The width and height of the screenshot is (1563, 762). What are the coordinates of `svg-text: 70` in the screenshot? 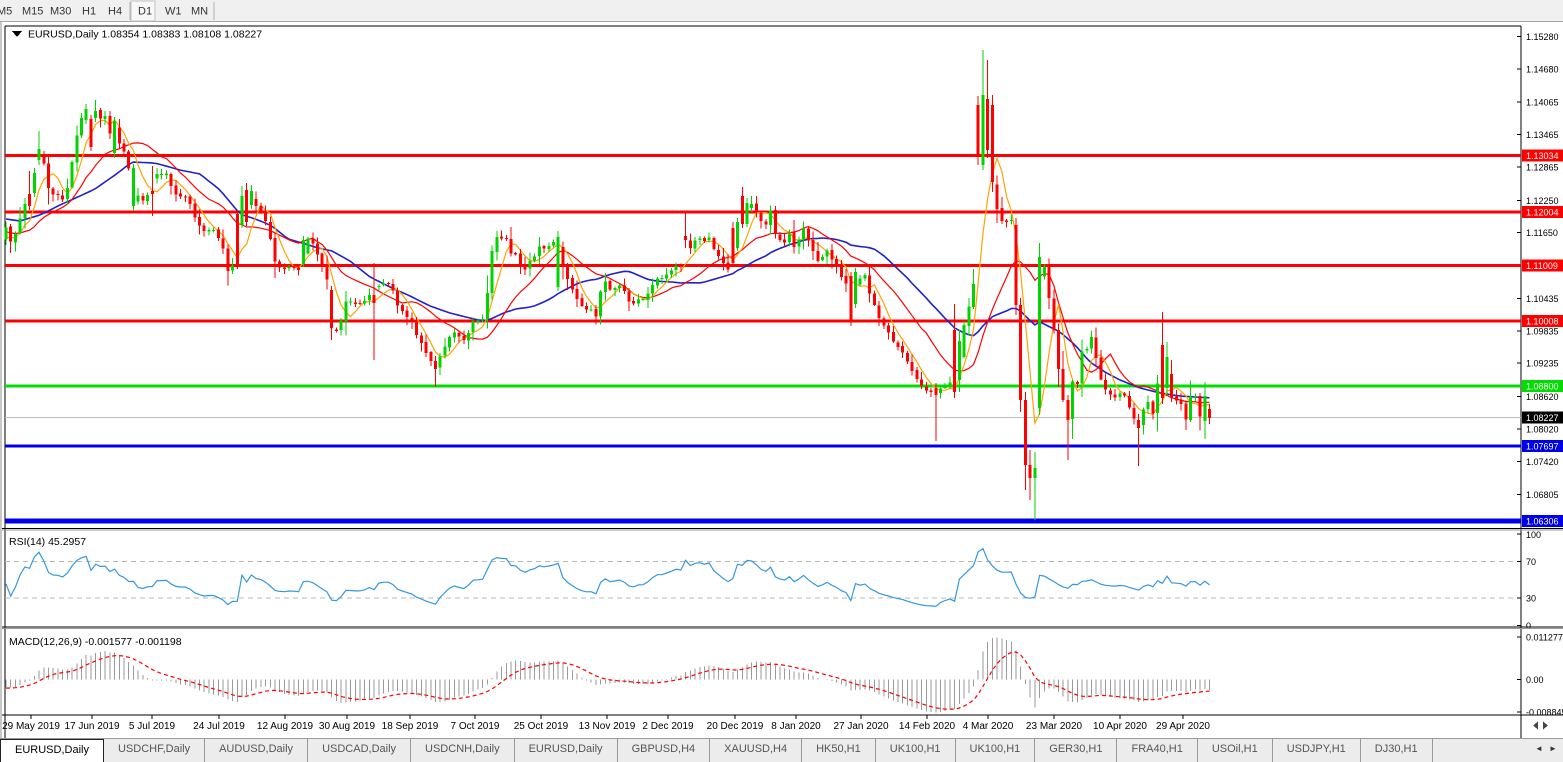 It's located at (1531, 562).